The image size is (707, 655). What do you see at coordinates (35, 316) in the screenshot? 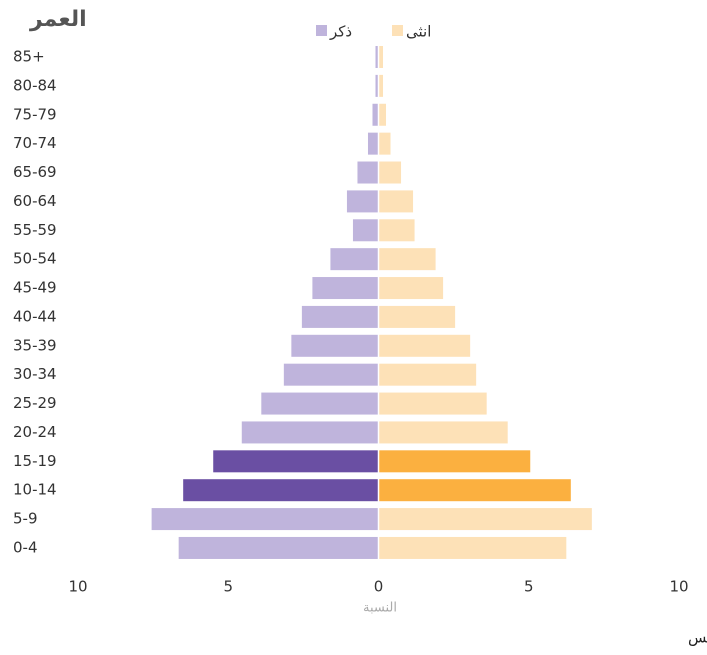
I see `y-tick-label: 40-44` at bounding box center [35, 316].